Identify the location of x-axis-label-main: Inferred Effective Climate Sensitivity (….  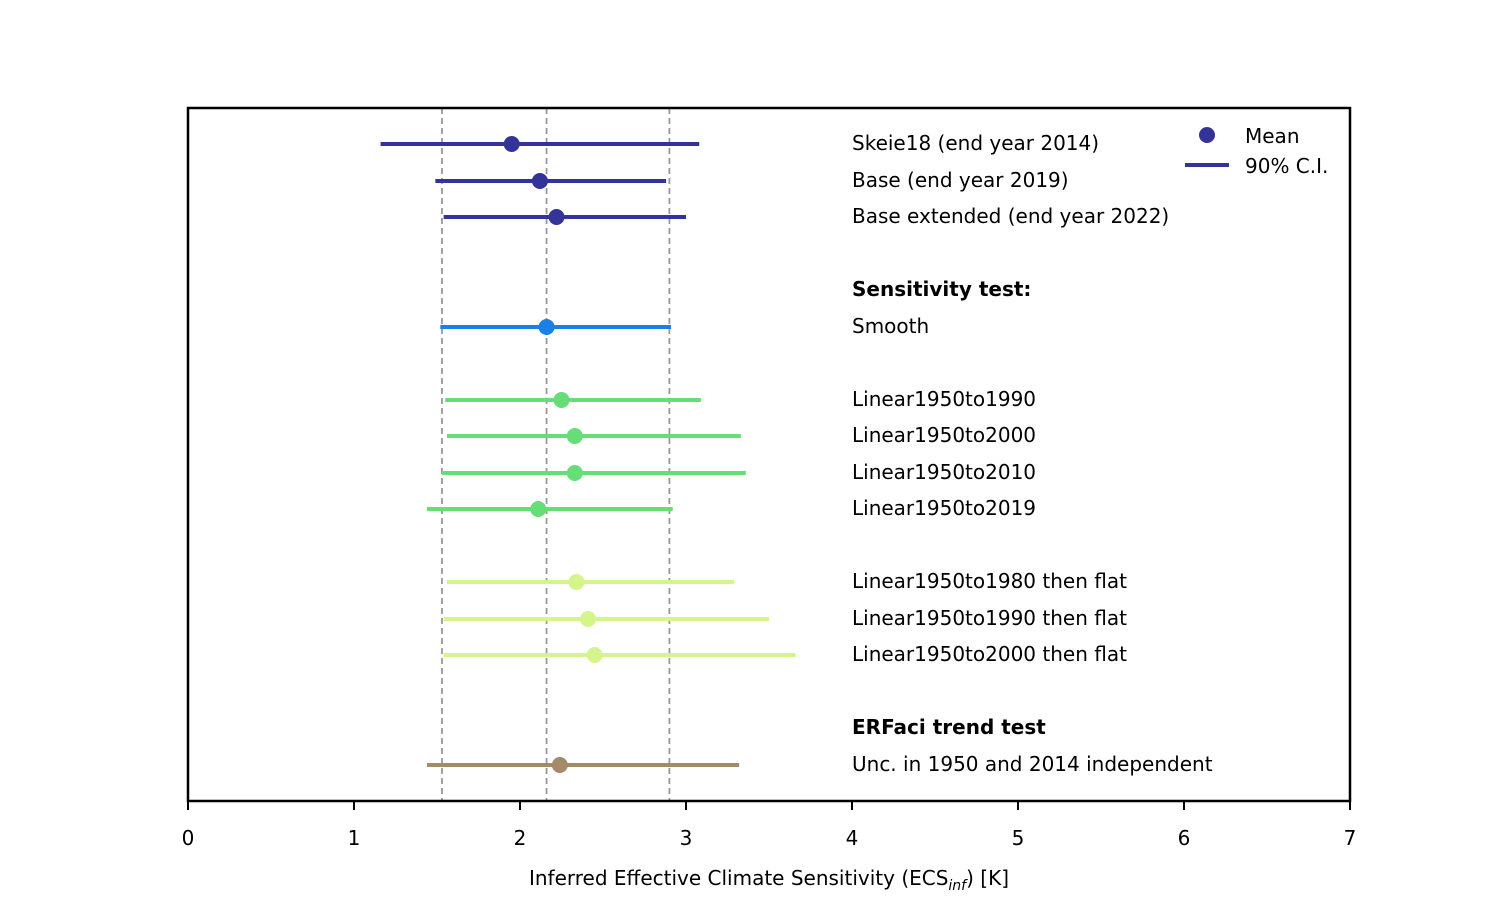
(738, 878).